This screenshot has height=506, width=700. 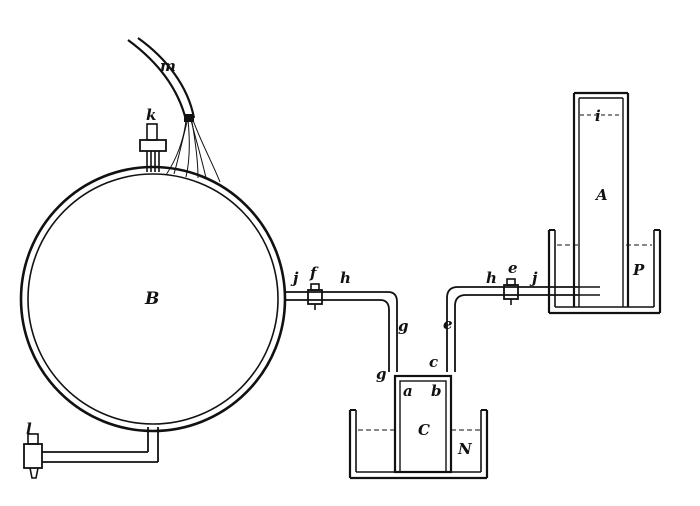 I want to click on label-l: l, so click(x=29, y=429).